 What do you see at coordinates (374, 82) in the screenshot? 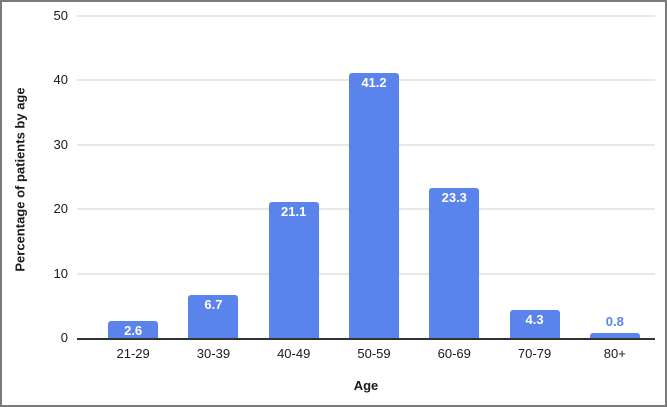
I see `bar-value-label: 41.2` at bounding box center [374, 82].